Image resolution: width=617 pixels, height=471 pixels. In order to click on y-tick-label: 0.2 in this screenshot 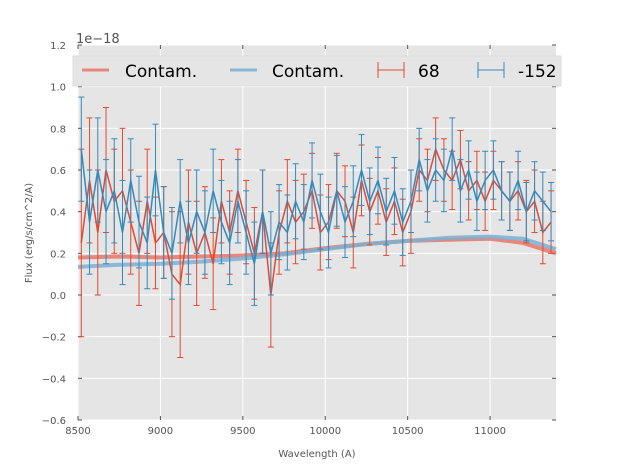, I will do `click(58, 254)`.